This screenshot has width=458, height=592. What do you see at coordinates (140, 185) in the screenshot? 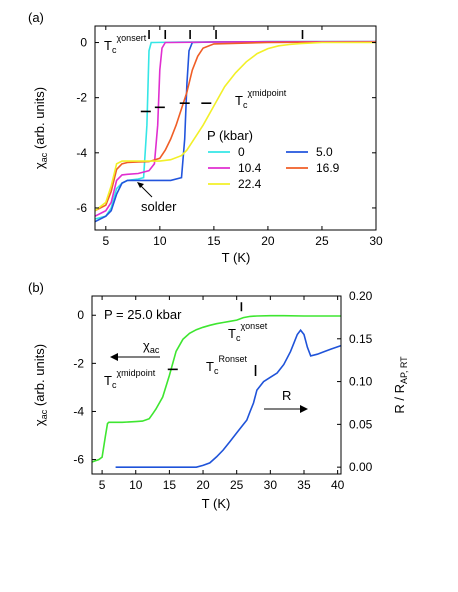
I see `panel-a-solder-arrowhead` at bounding box center [140, 185].